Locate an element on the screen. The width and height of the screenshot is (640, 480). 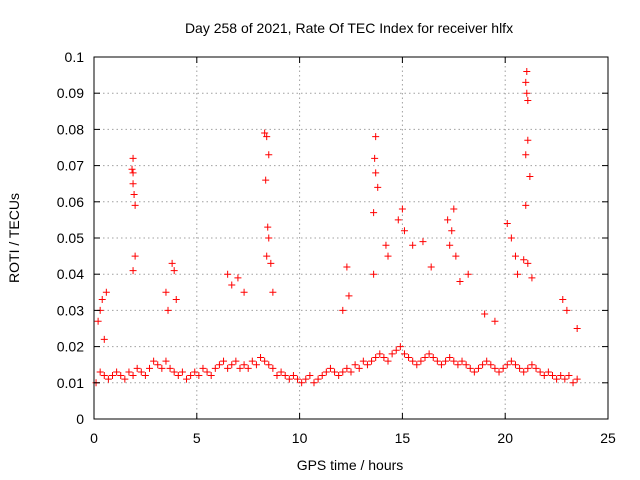
y-tick-label: 0.08 is located at coordinates (70, 129).